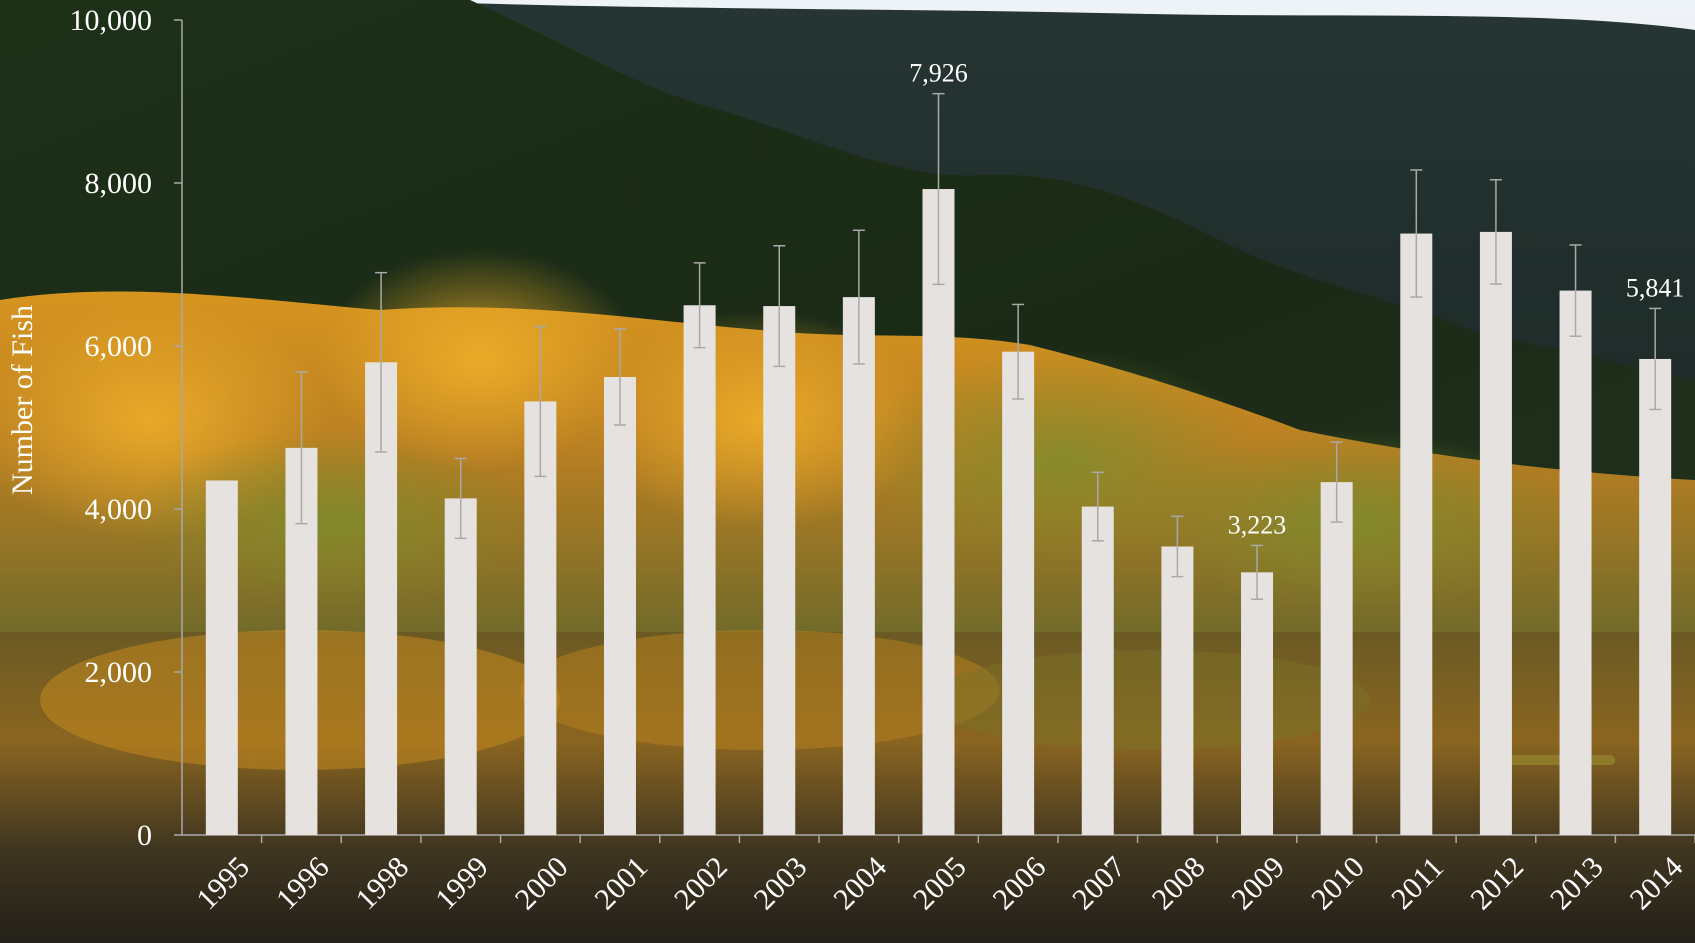 The width and height of the screenshot is (1695, 943). Describe the element at coordinates (1577, 883) in the screenshot. I see `x-tick-label-2013: 2013` at that location.